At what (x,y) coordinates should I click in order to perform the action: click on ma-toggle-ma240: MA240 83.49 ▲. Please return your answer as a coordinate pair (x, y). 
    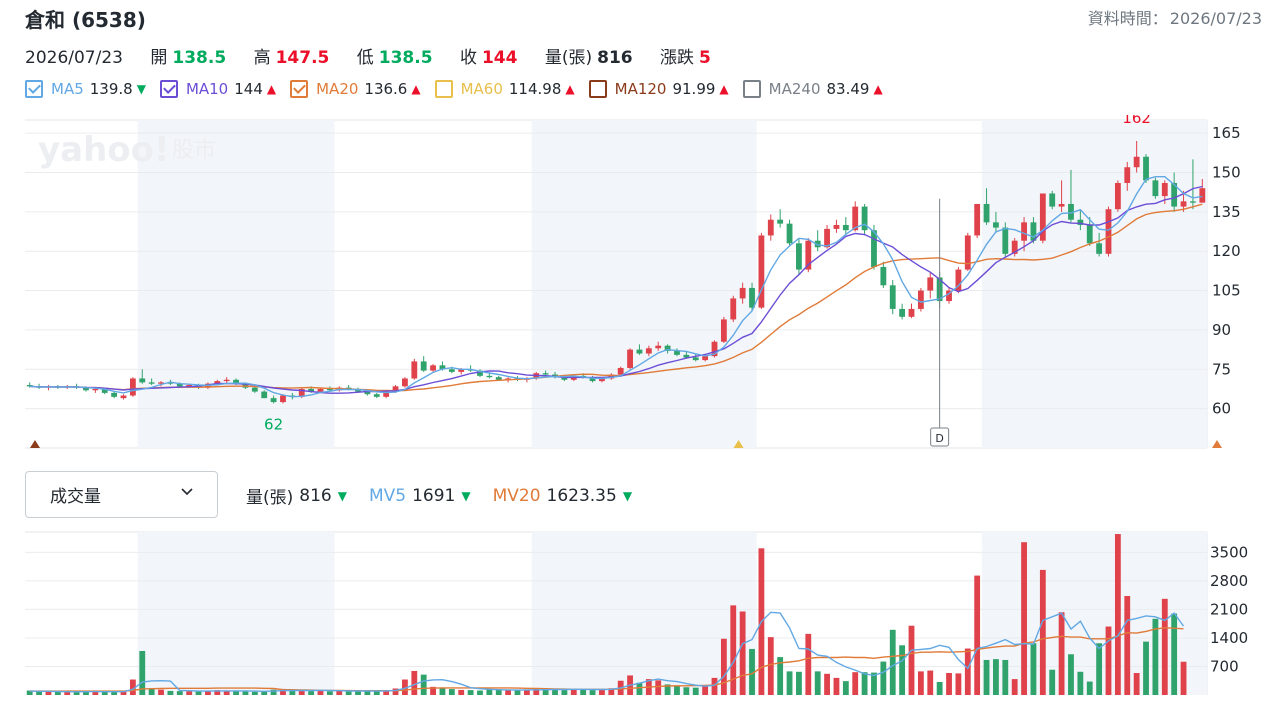
    Looking at the image, I should click on (812, 89).